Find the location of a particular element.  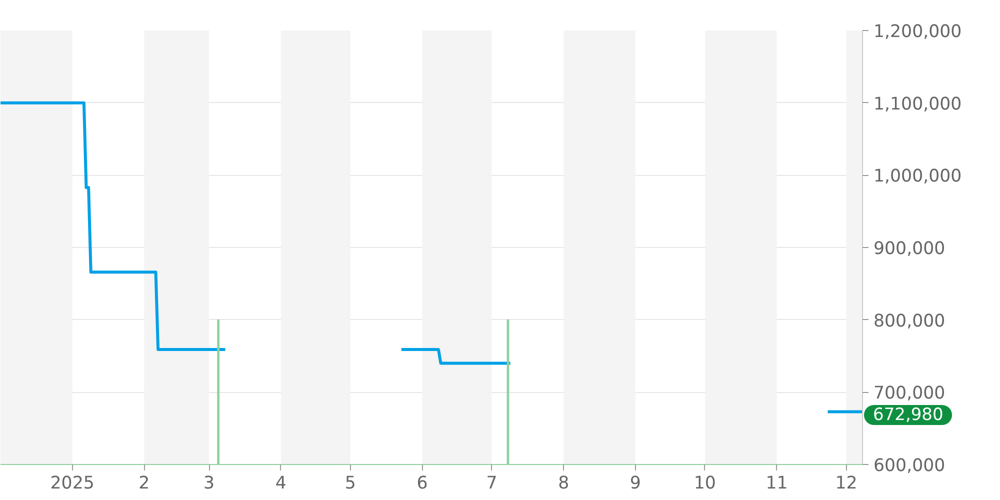

y-tick-label: 900,000 is located at coordinates (910, 249).